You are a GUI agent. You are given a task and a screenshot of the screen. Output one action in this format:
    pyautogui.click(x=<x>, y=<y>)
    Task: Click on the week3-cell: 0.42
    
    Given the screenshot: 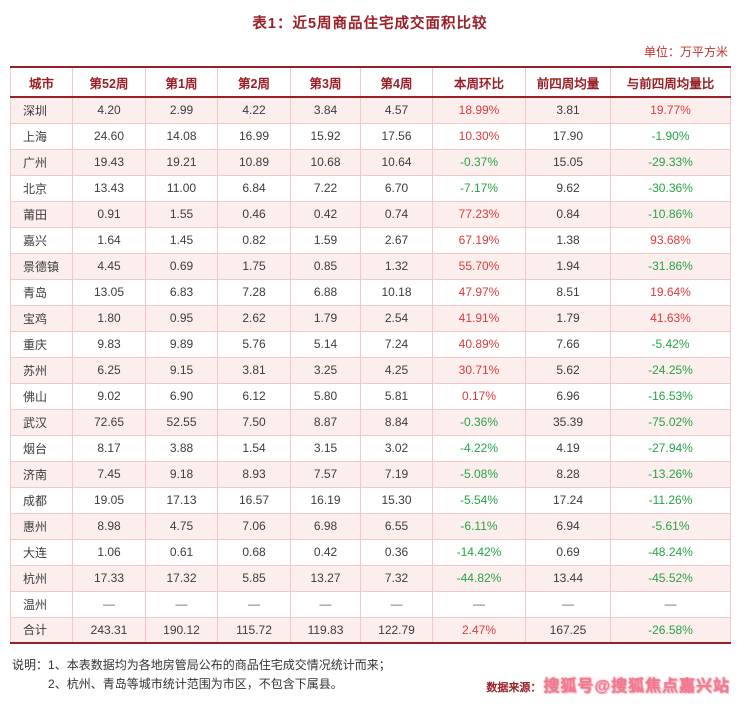 What is the action you would take?
    pyautogui.click(x=325, y=214)
    